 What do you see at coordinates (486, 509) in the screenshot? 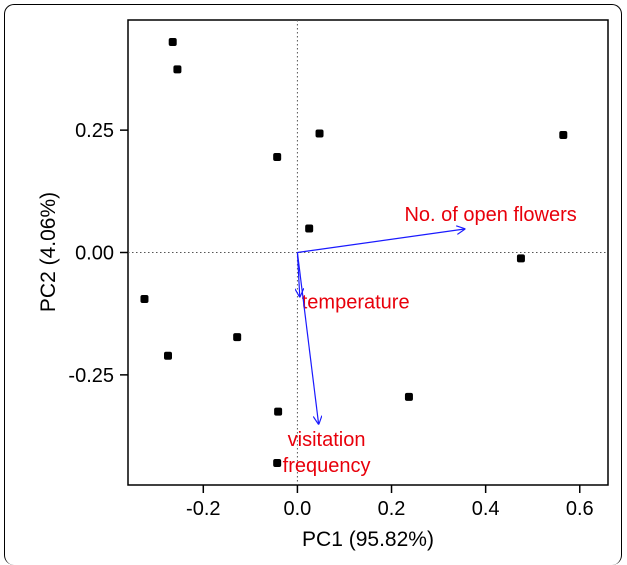
I see `x-tick-label: 0.4` at bounding box center [486, 509].